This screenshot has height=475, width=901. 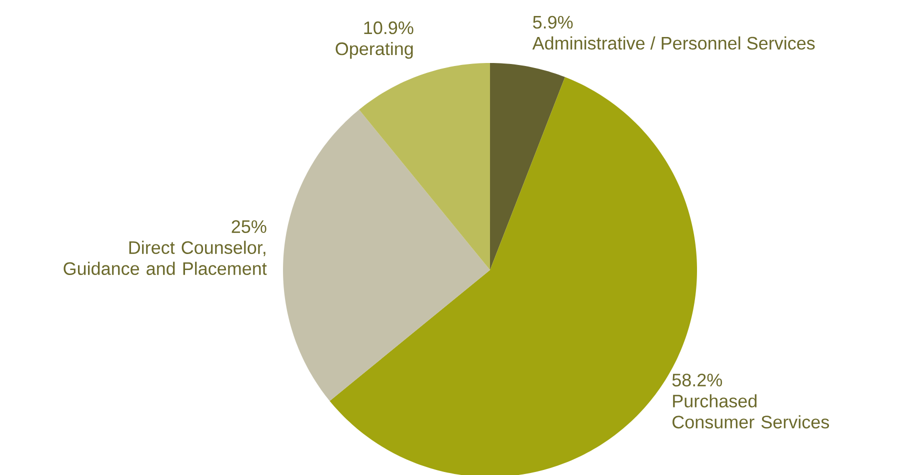 I want to click on slice-label: Operating, so click(x=374, y=50).